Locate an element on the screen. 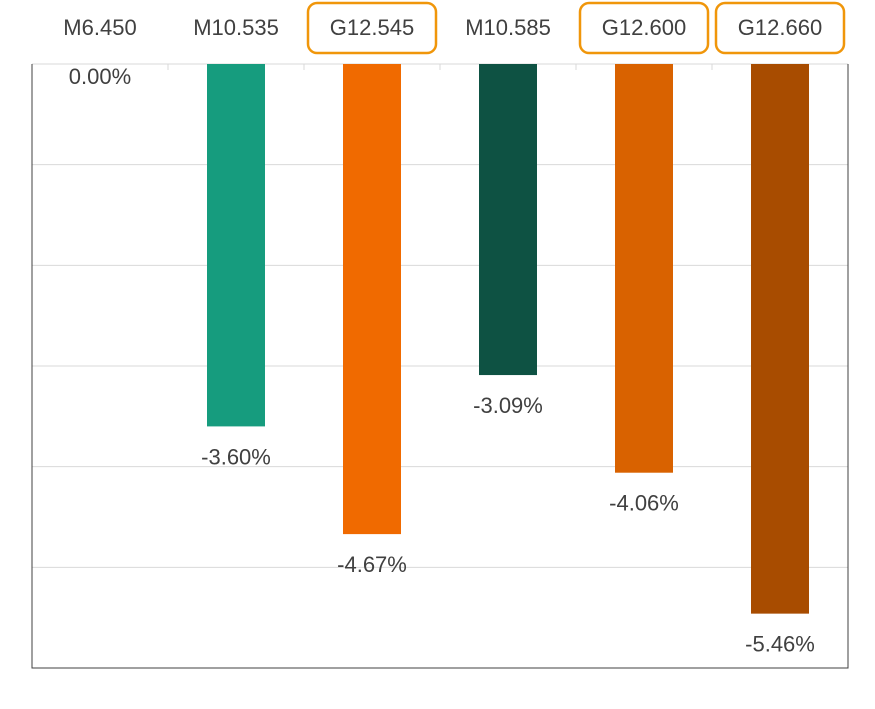 The image size is (875, 709). category-label: M10.535 is located at coordinates (236, 27).